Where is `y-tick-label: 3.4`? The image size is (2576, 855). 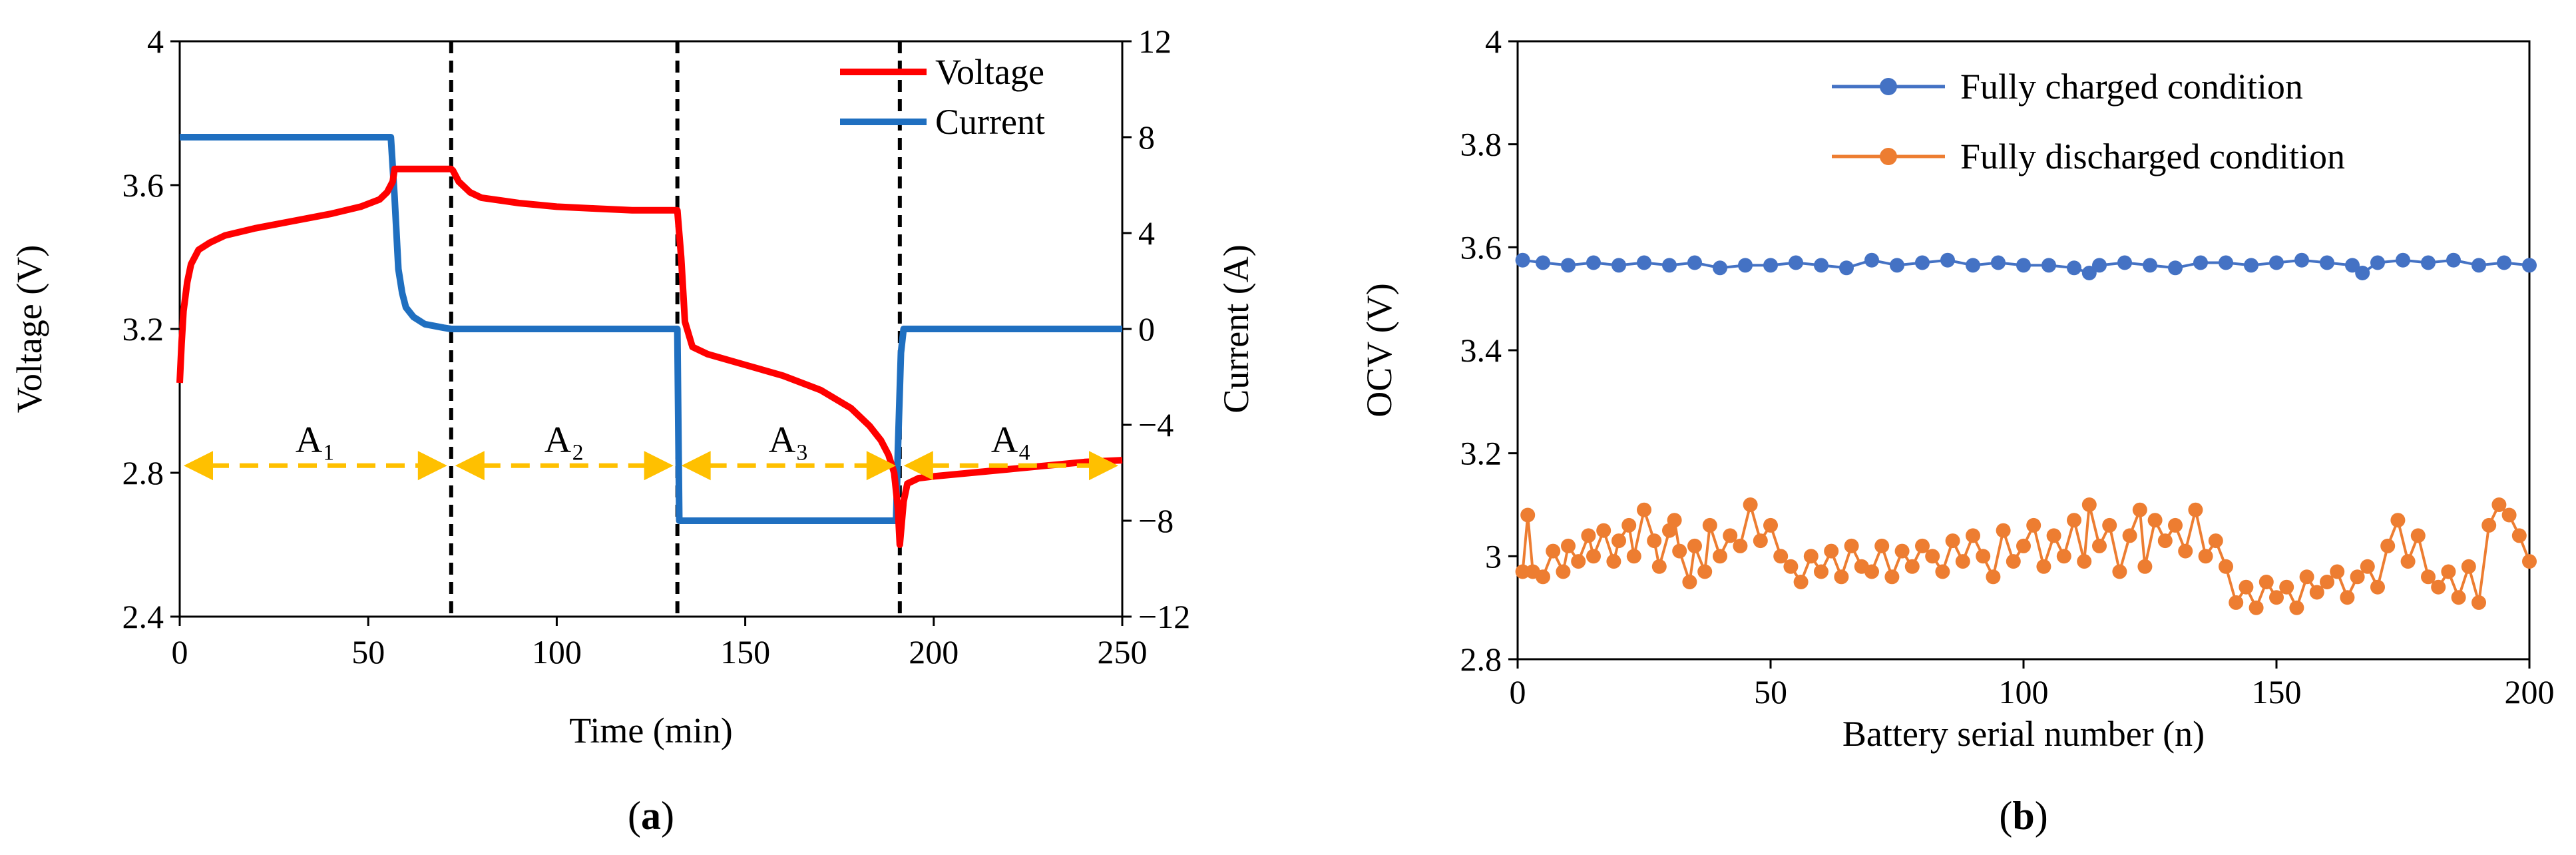 y-tick-label: 3.4 is located at coordinates (1481, 350).